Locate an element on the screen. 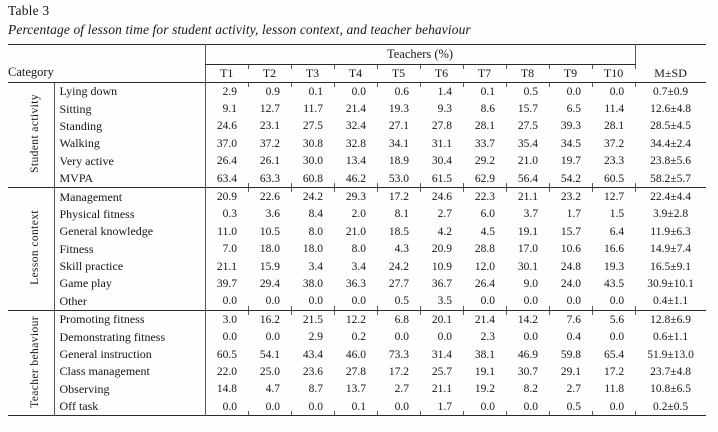 The height and width of the screenshot is (432, 718). value-cell: 38.0 is located at coordinates (312, 283).